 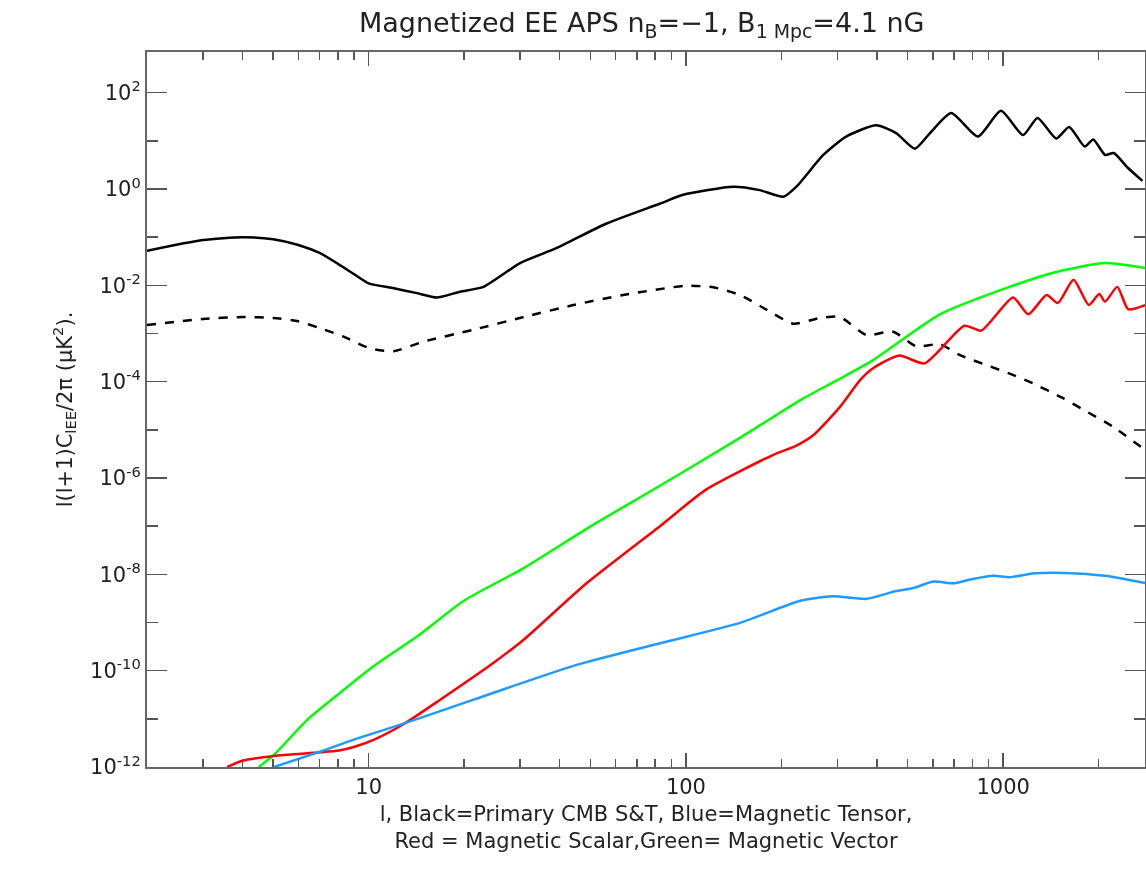 I want to click on x-tick-label: 10, so click(x=369, y=787).